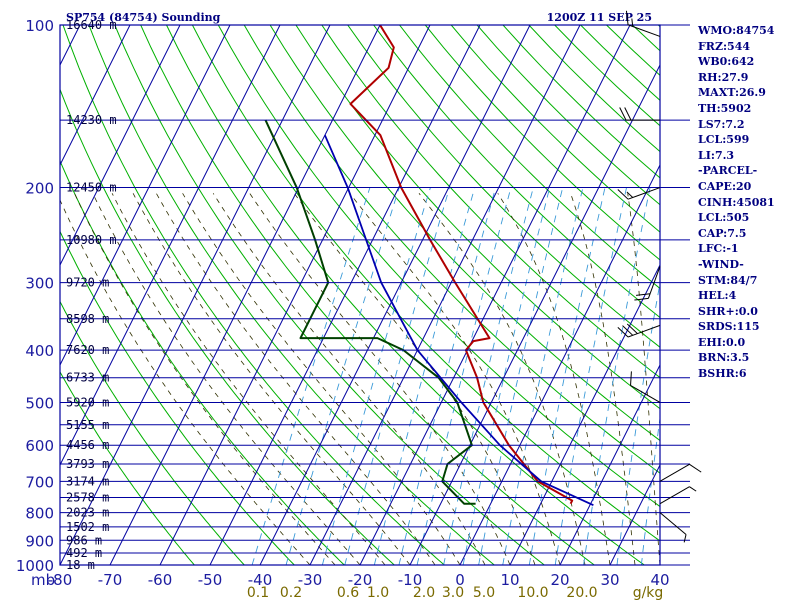 This screenshot has height=600, width=800. I want to click on mixing-ratio-label: 10.0, so click(532, 592).